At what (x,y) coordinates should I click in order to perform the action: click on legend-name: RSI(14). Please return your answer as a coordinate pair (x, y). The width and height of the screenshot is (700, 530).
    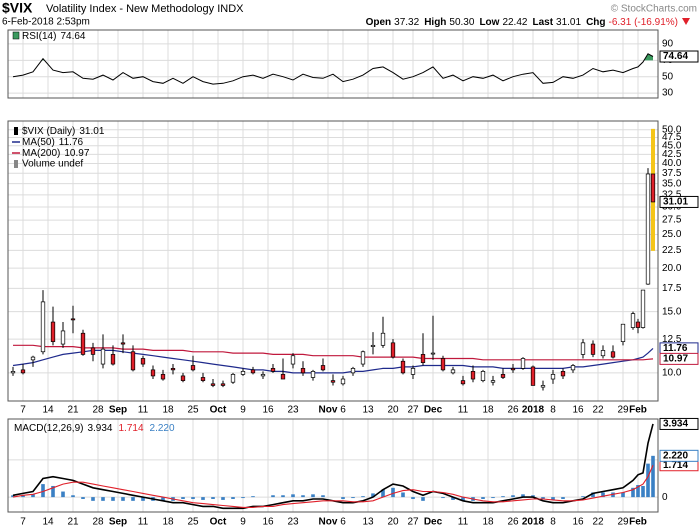
    Looking at the image, I should click on (39, 36).